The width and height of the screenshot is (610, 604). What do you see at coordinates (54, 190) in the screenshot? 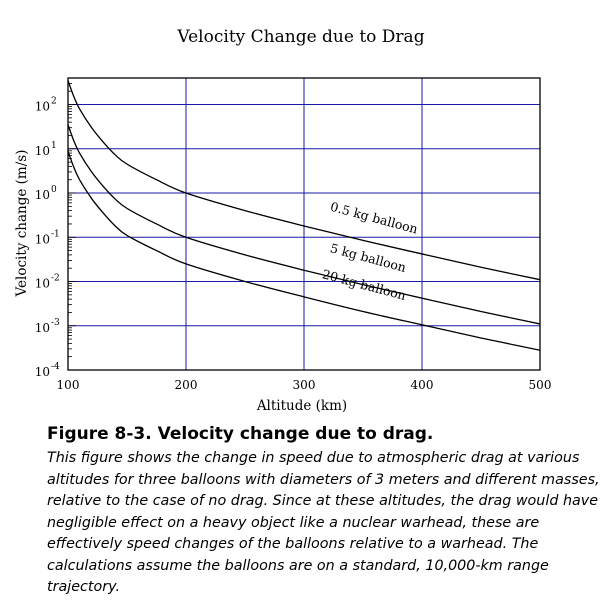
I see `y-tick-exponent: 0` at bounding box center [54, 190].